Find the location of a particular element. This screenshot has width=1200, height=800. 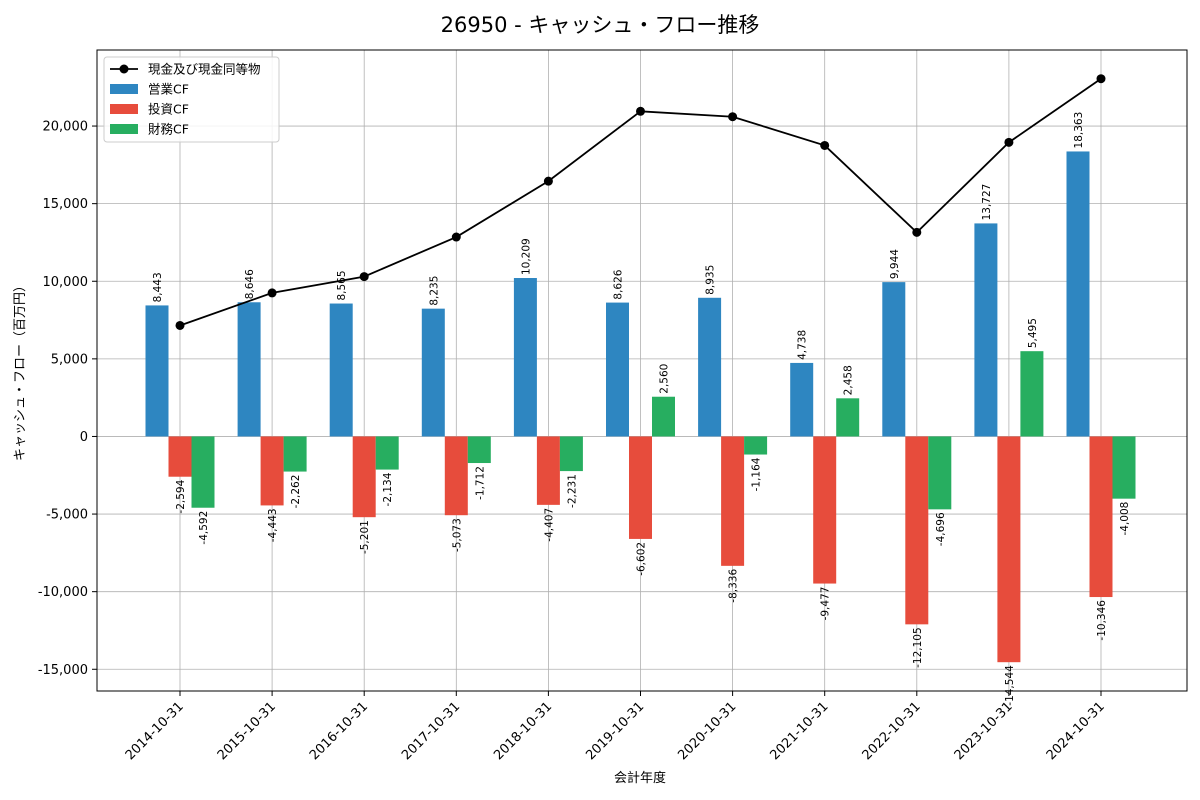

data-label: 8,626 is located at coordinates (619, 284).